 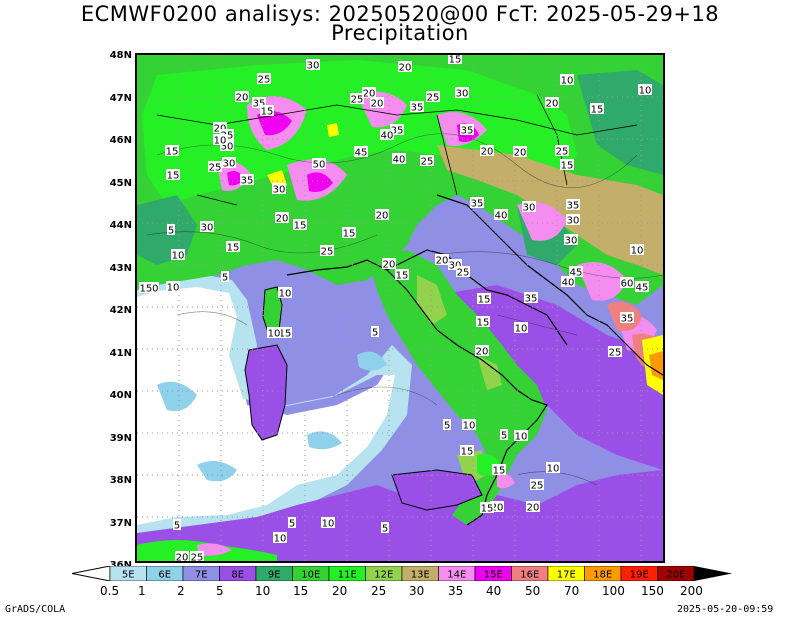 What do you see at coordinates (456, 591) in the screenshot?
I see `colorbar-value: 35` at bounding box center [456, 591].